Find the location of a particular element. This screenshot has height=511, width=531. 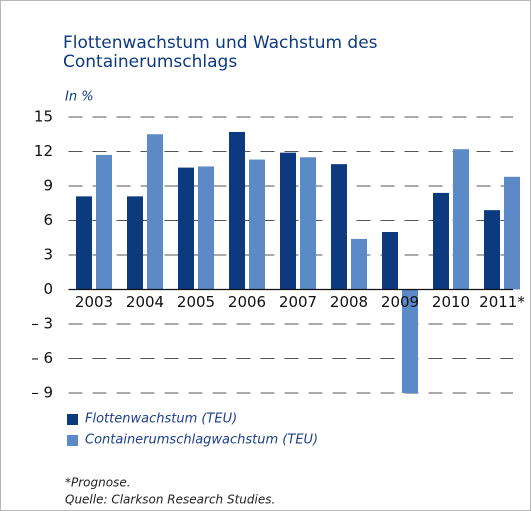

x-tick-label: 2003 is located at coordinates (94, 302).